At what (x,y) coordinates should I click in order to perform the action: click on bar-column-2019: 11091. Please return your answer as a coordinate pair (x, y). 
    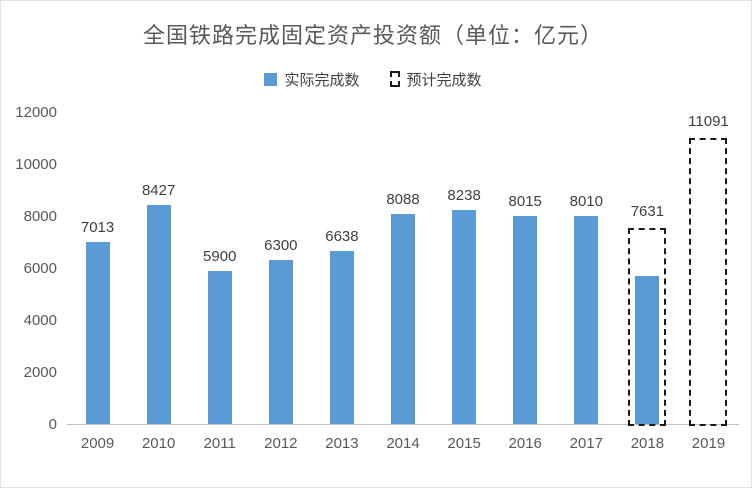
    Looking at the image, I should click on (708, 269).